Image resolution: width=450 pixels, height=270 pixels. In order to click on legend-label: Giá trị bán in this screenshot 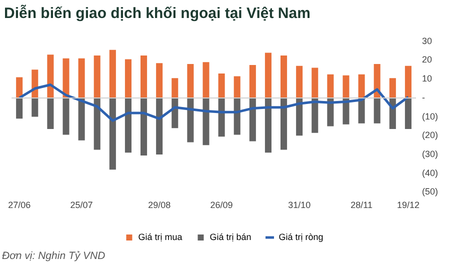, I will do `click(231, 237)`.